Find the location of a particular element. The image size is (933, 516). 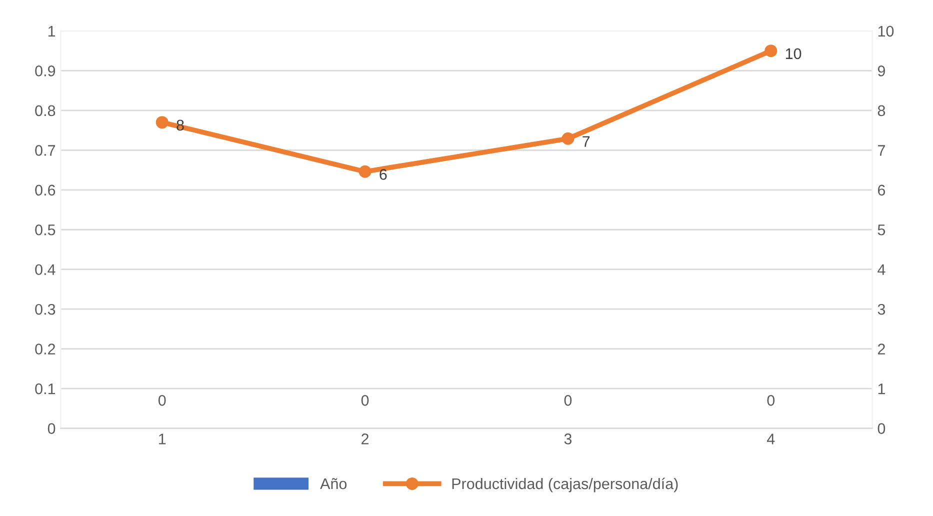

y2-tick-label: 2 is located at coordinates (881, 349).